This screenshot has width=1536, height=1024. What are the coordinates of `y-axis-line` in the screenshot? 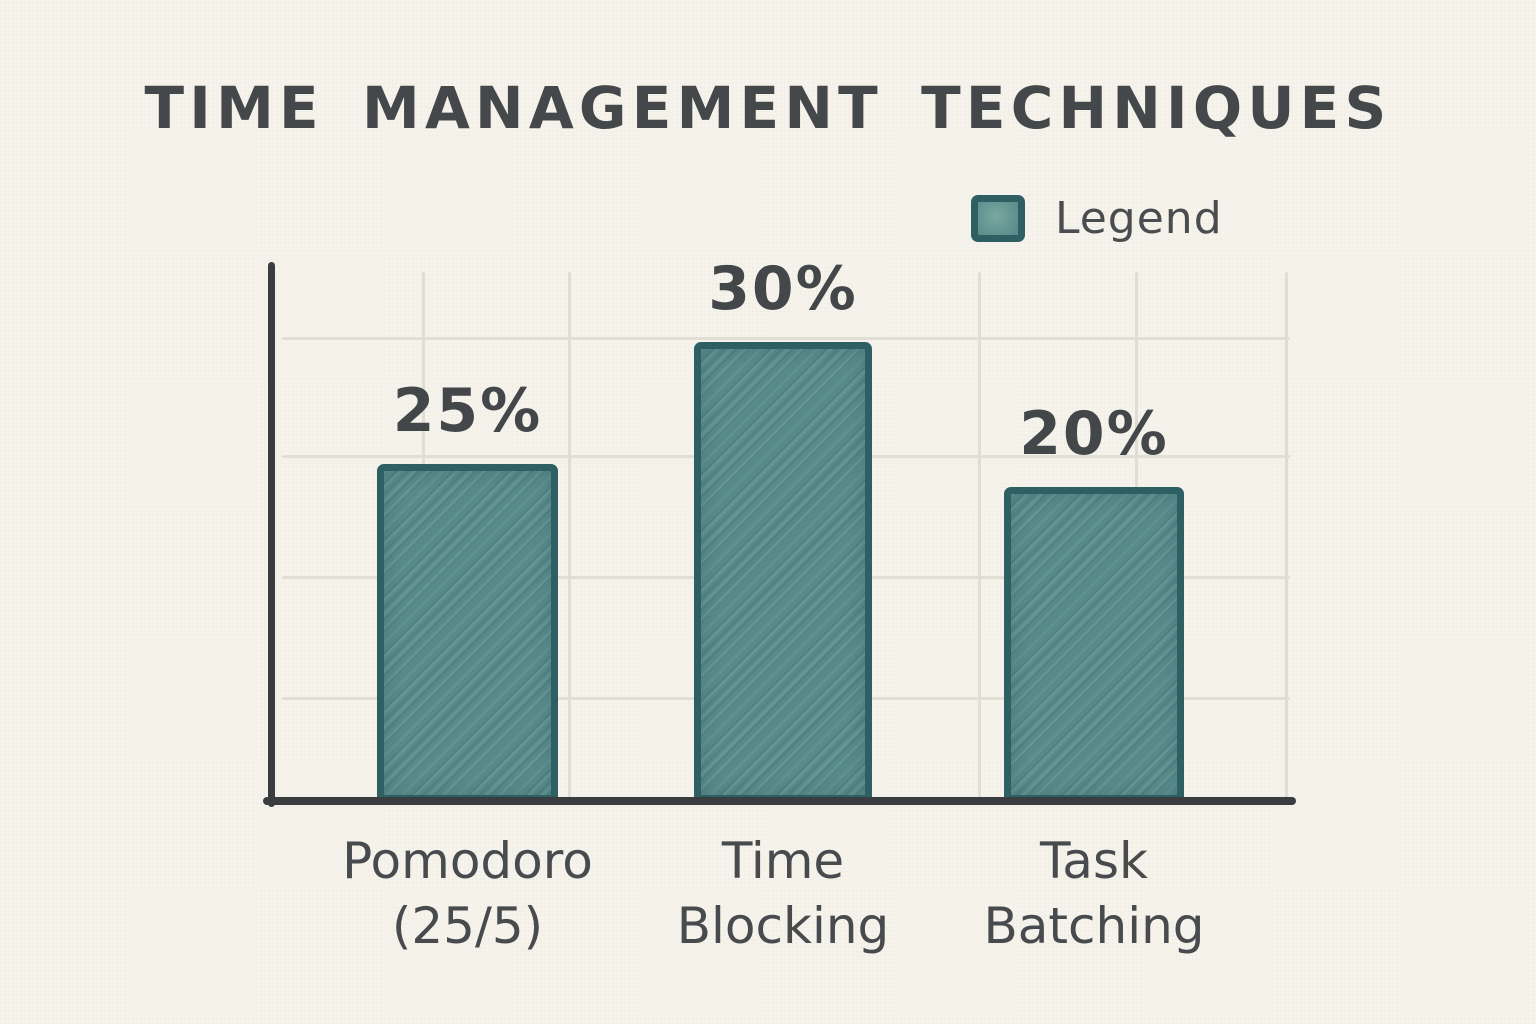 It's located at (271, 534).